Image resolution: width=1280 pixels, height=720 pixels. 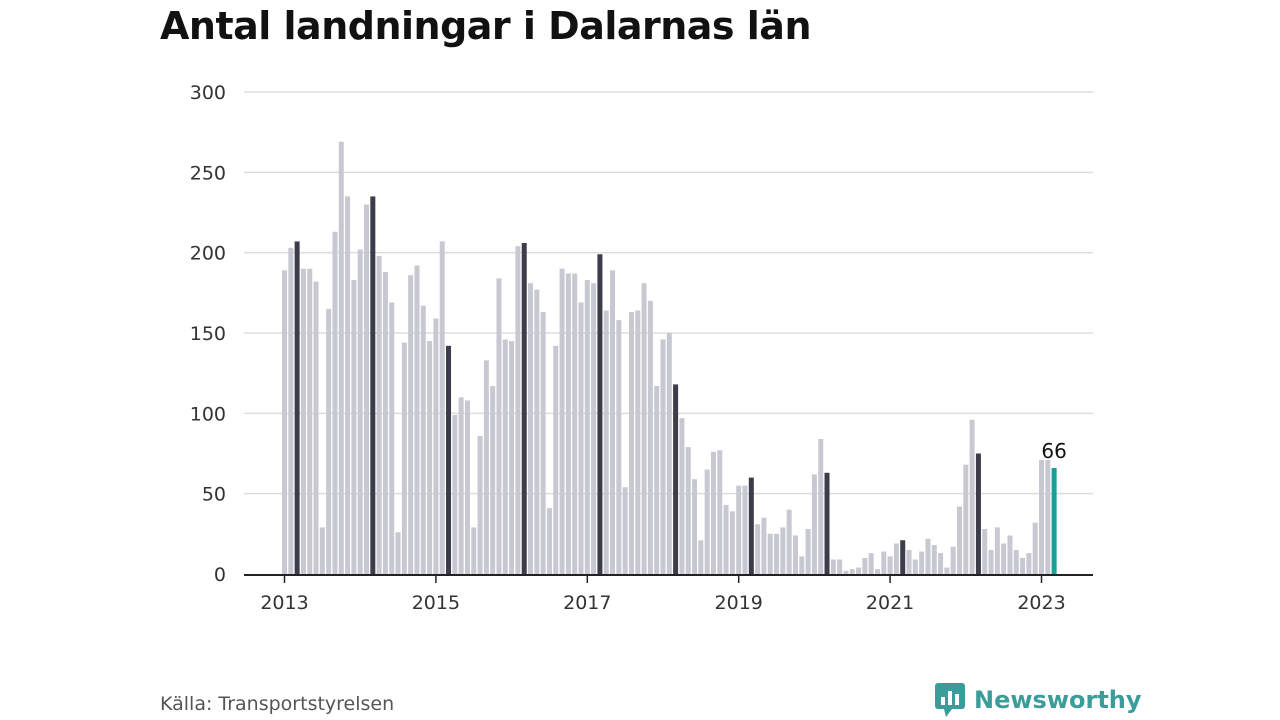 I want to click on y-tick-label: 300, so click(x=208, y=93).